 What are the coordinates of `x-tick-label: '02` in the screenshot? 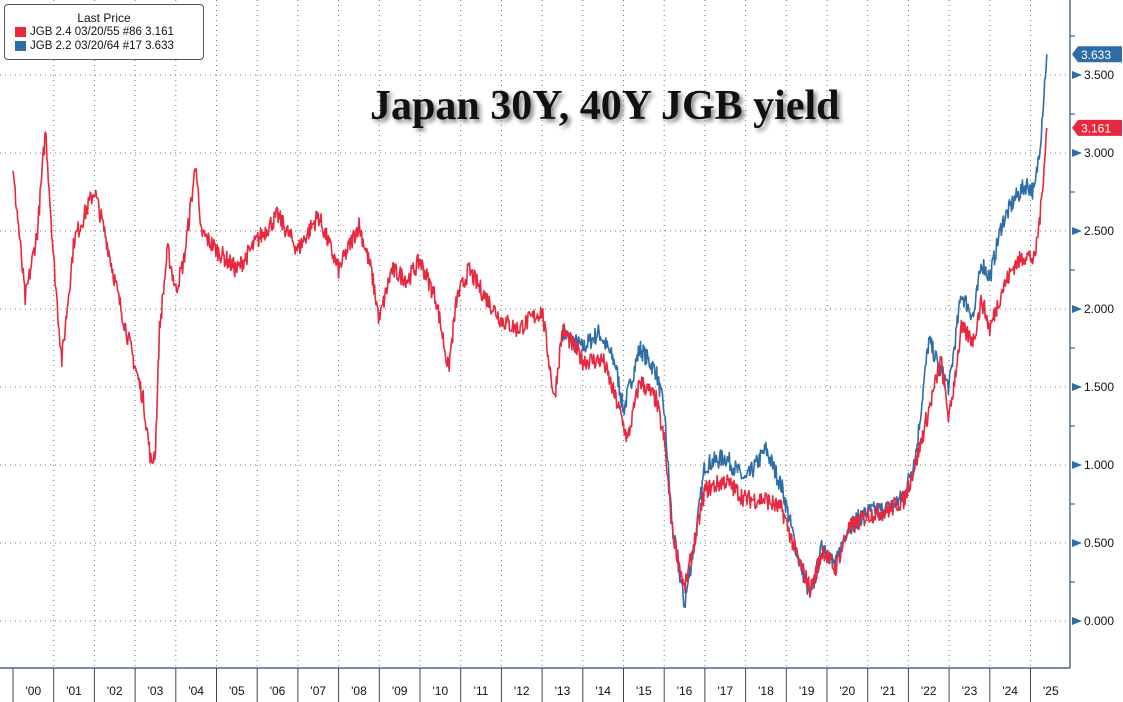 It's located at (115, 691).